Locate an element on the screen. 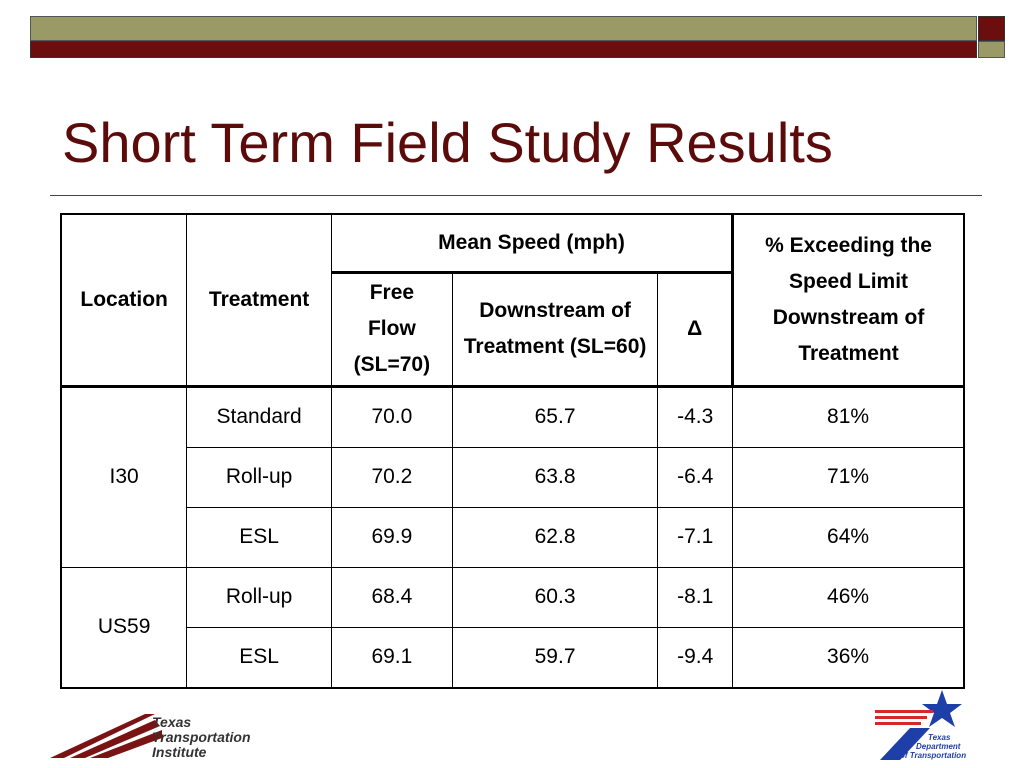 This screenshot has width=1024, height=768. table-row: ESL 69.9 62.8 -7.1 64% is located at coordinates (513, 537).